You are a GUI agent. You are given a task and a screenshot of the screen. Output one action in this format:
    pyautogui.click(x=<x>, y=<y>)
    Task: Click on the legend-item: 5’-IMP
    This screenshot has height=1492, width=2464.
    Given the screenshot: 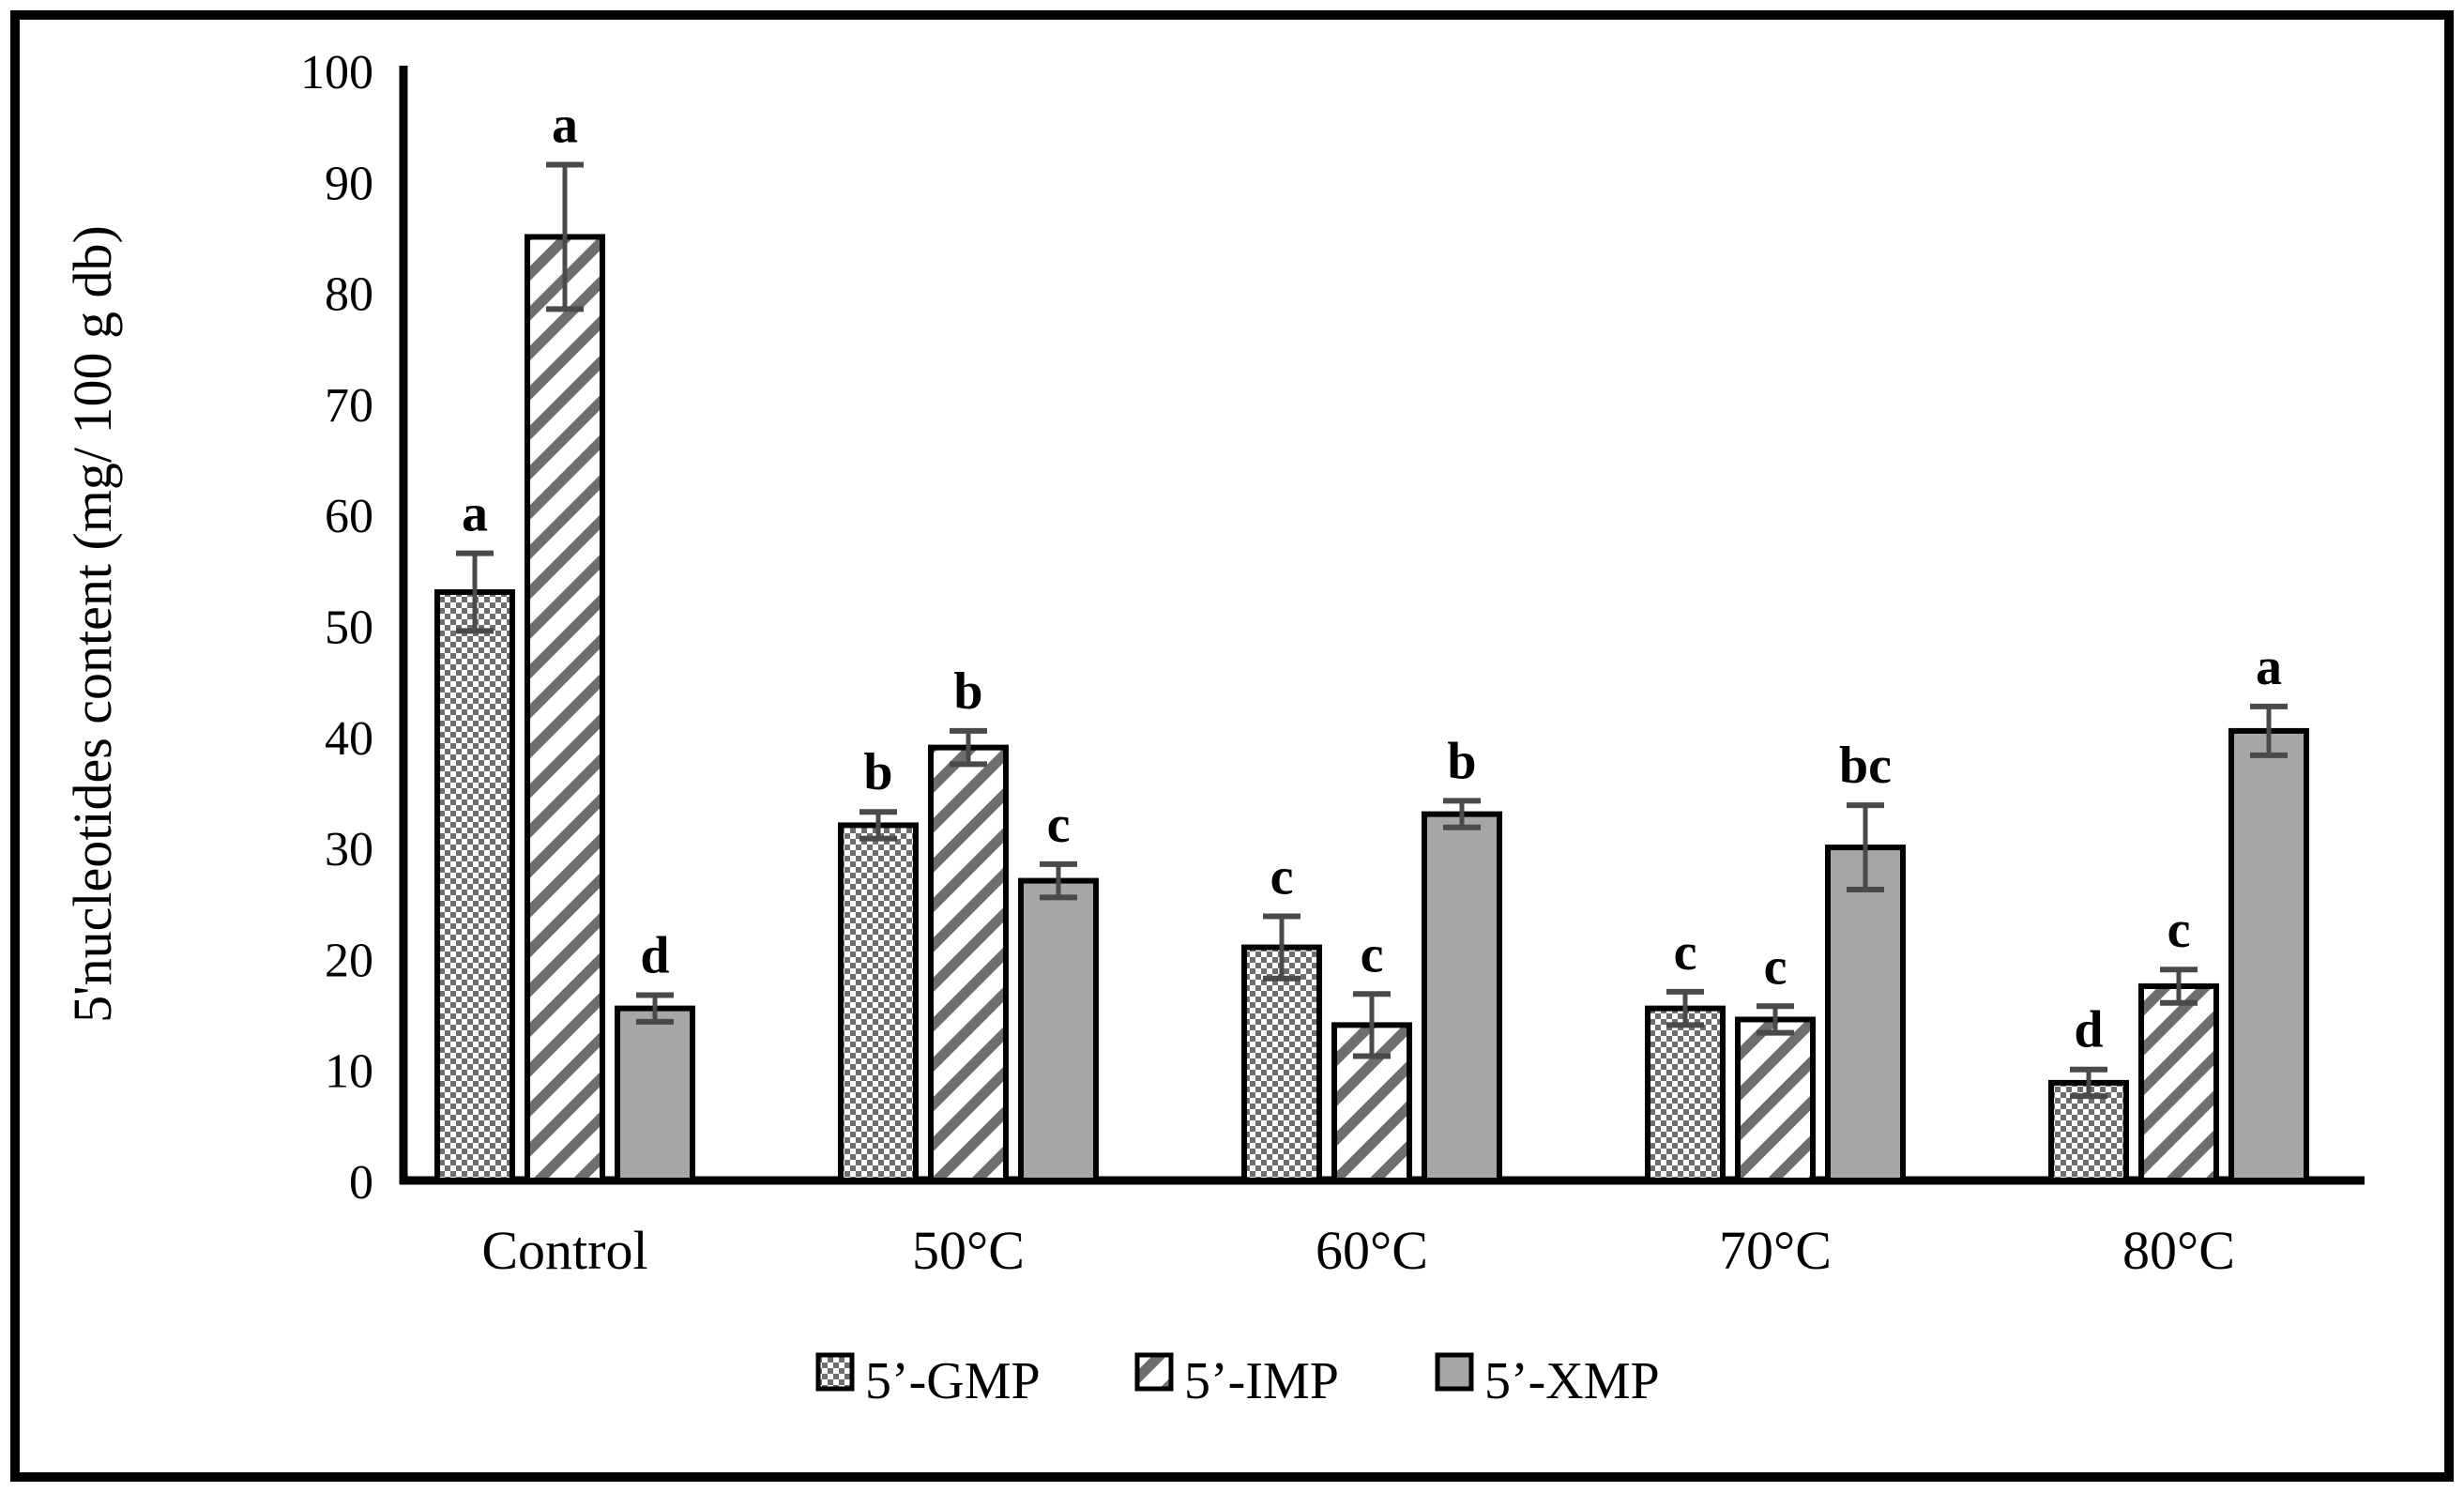 What is the action you would take?
    pyautogui.click(x=1236, y=1381)
    